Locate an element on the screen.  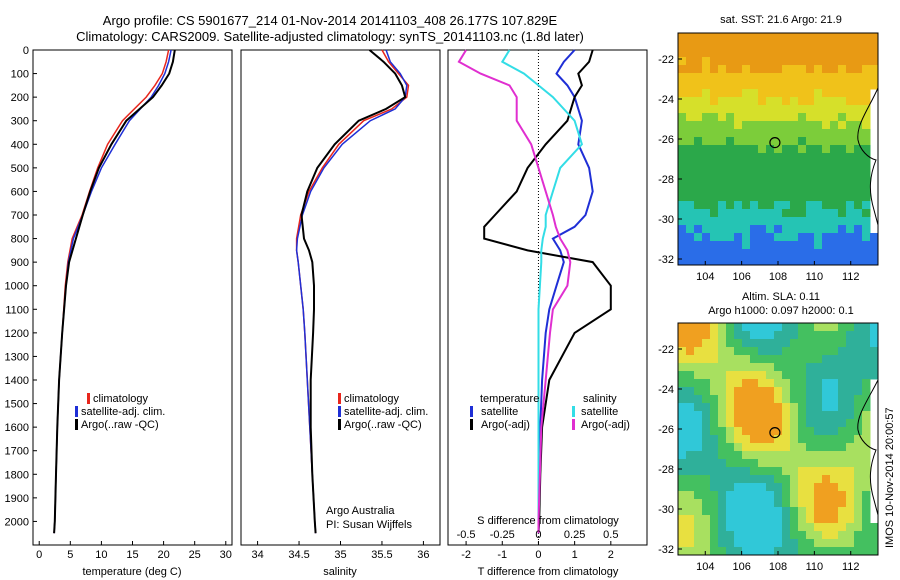
salinity-axis-label: salinity is located at coordinates (340, 572).